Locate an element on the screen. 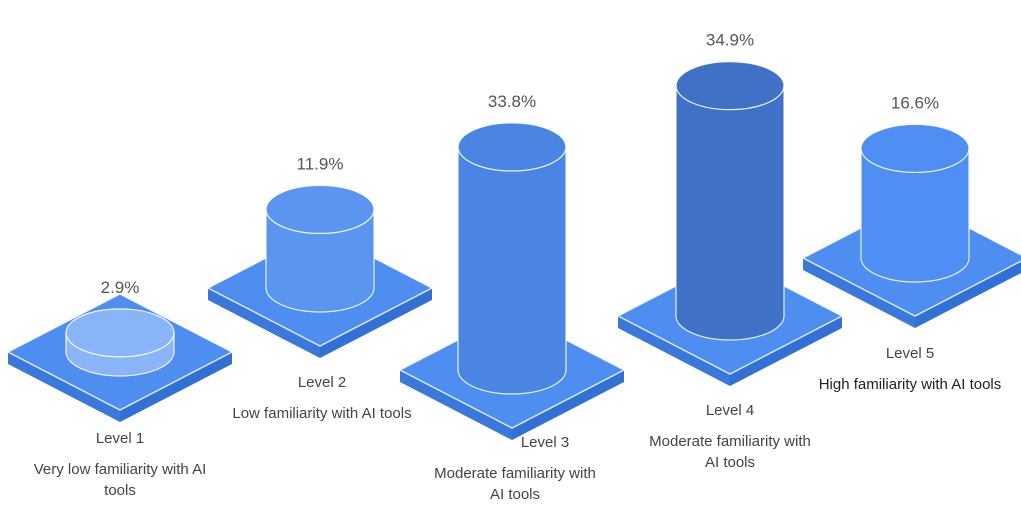 The width and height of the screenshot is (1021, 508). data-label: 2.9% is located at coordinates (120, 287).